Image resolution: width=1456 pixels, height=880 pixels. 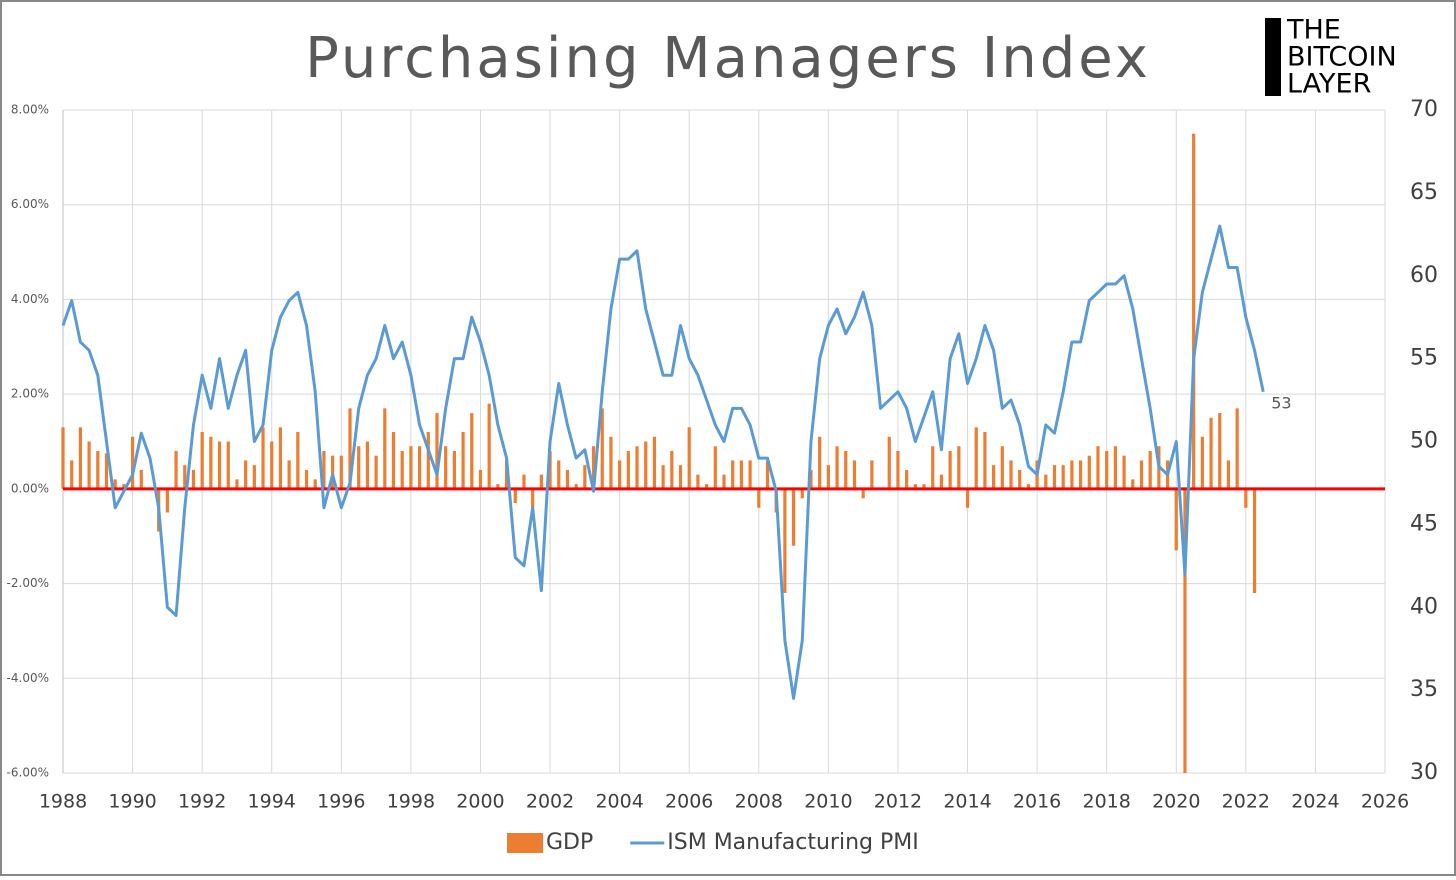 What do you see at coordinates (202, 802) in the screenshot?
I see `x-tick-label: 1992` at bounding box center [202, 802].